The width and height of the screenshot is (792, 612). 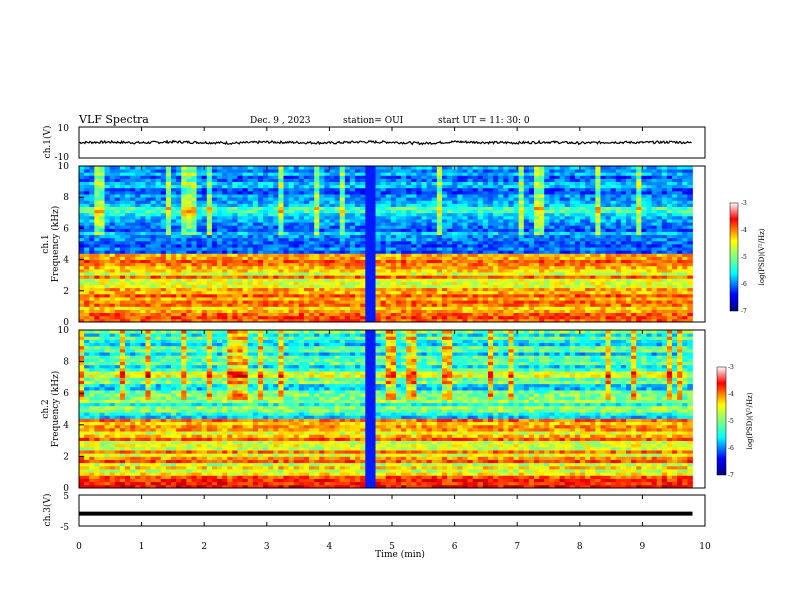 I want to click on ch3-ytick-top: 5, so click(x=66, y=497).